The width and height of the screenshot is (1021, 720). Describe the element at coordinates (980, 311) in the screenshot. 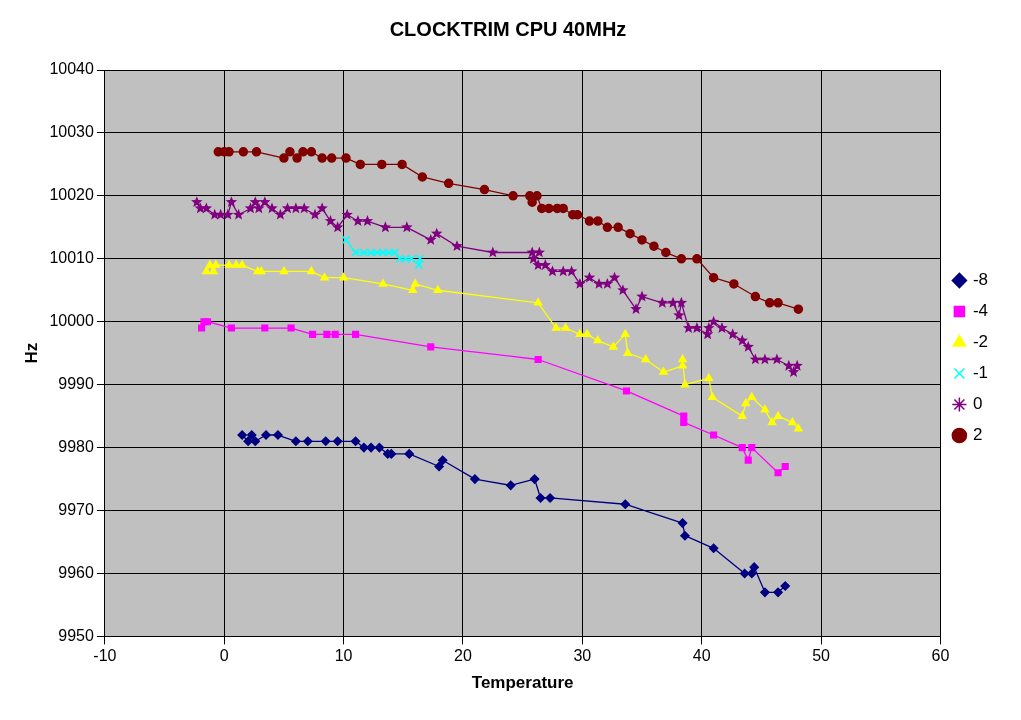

I see `legend-label: -4` at that location.